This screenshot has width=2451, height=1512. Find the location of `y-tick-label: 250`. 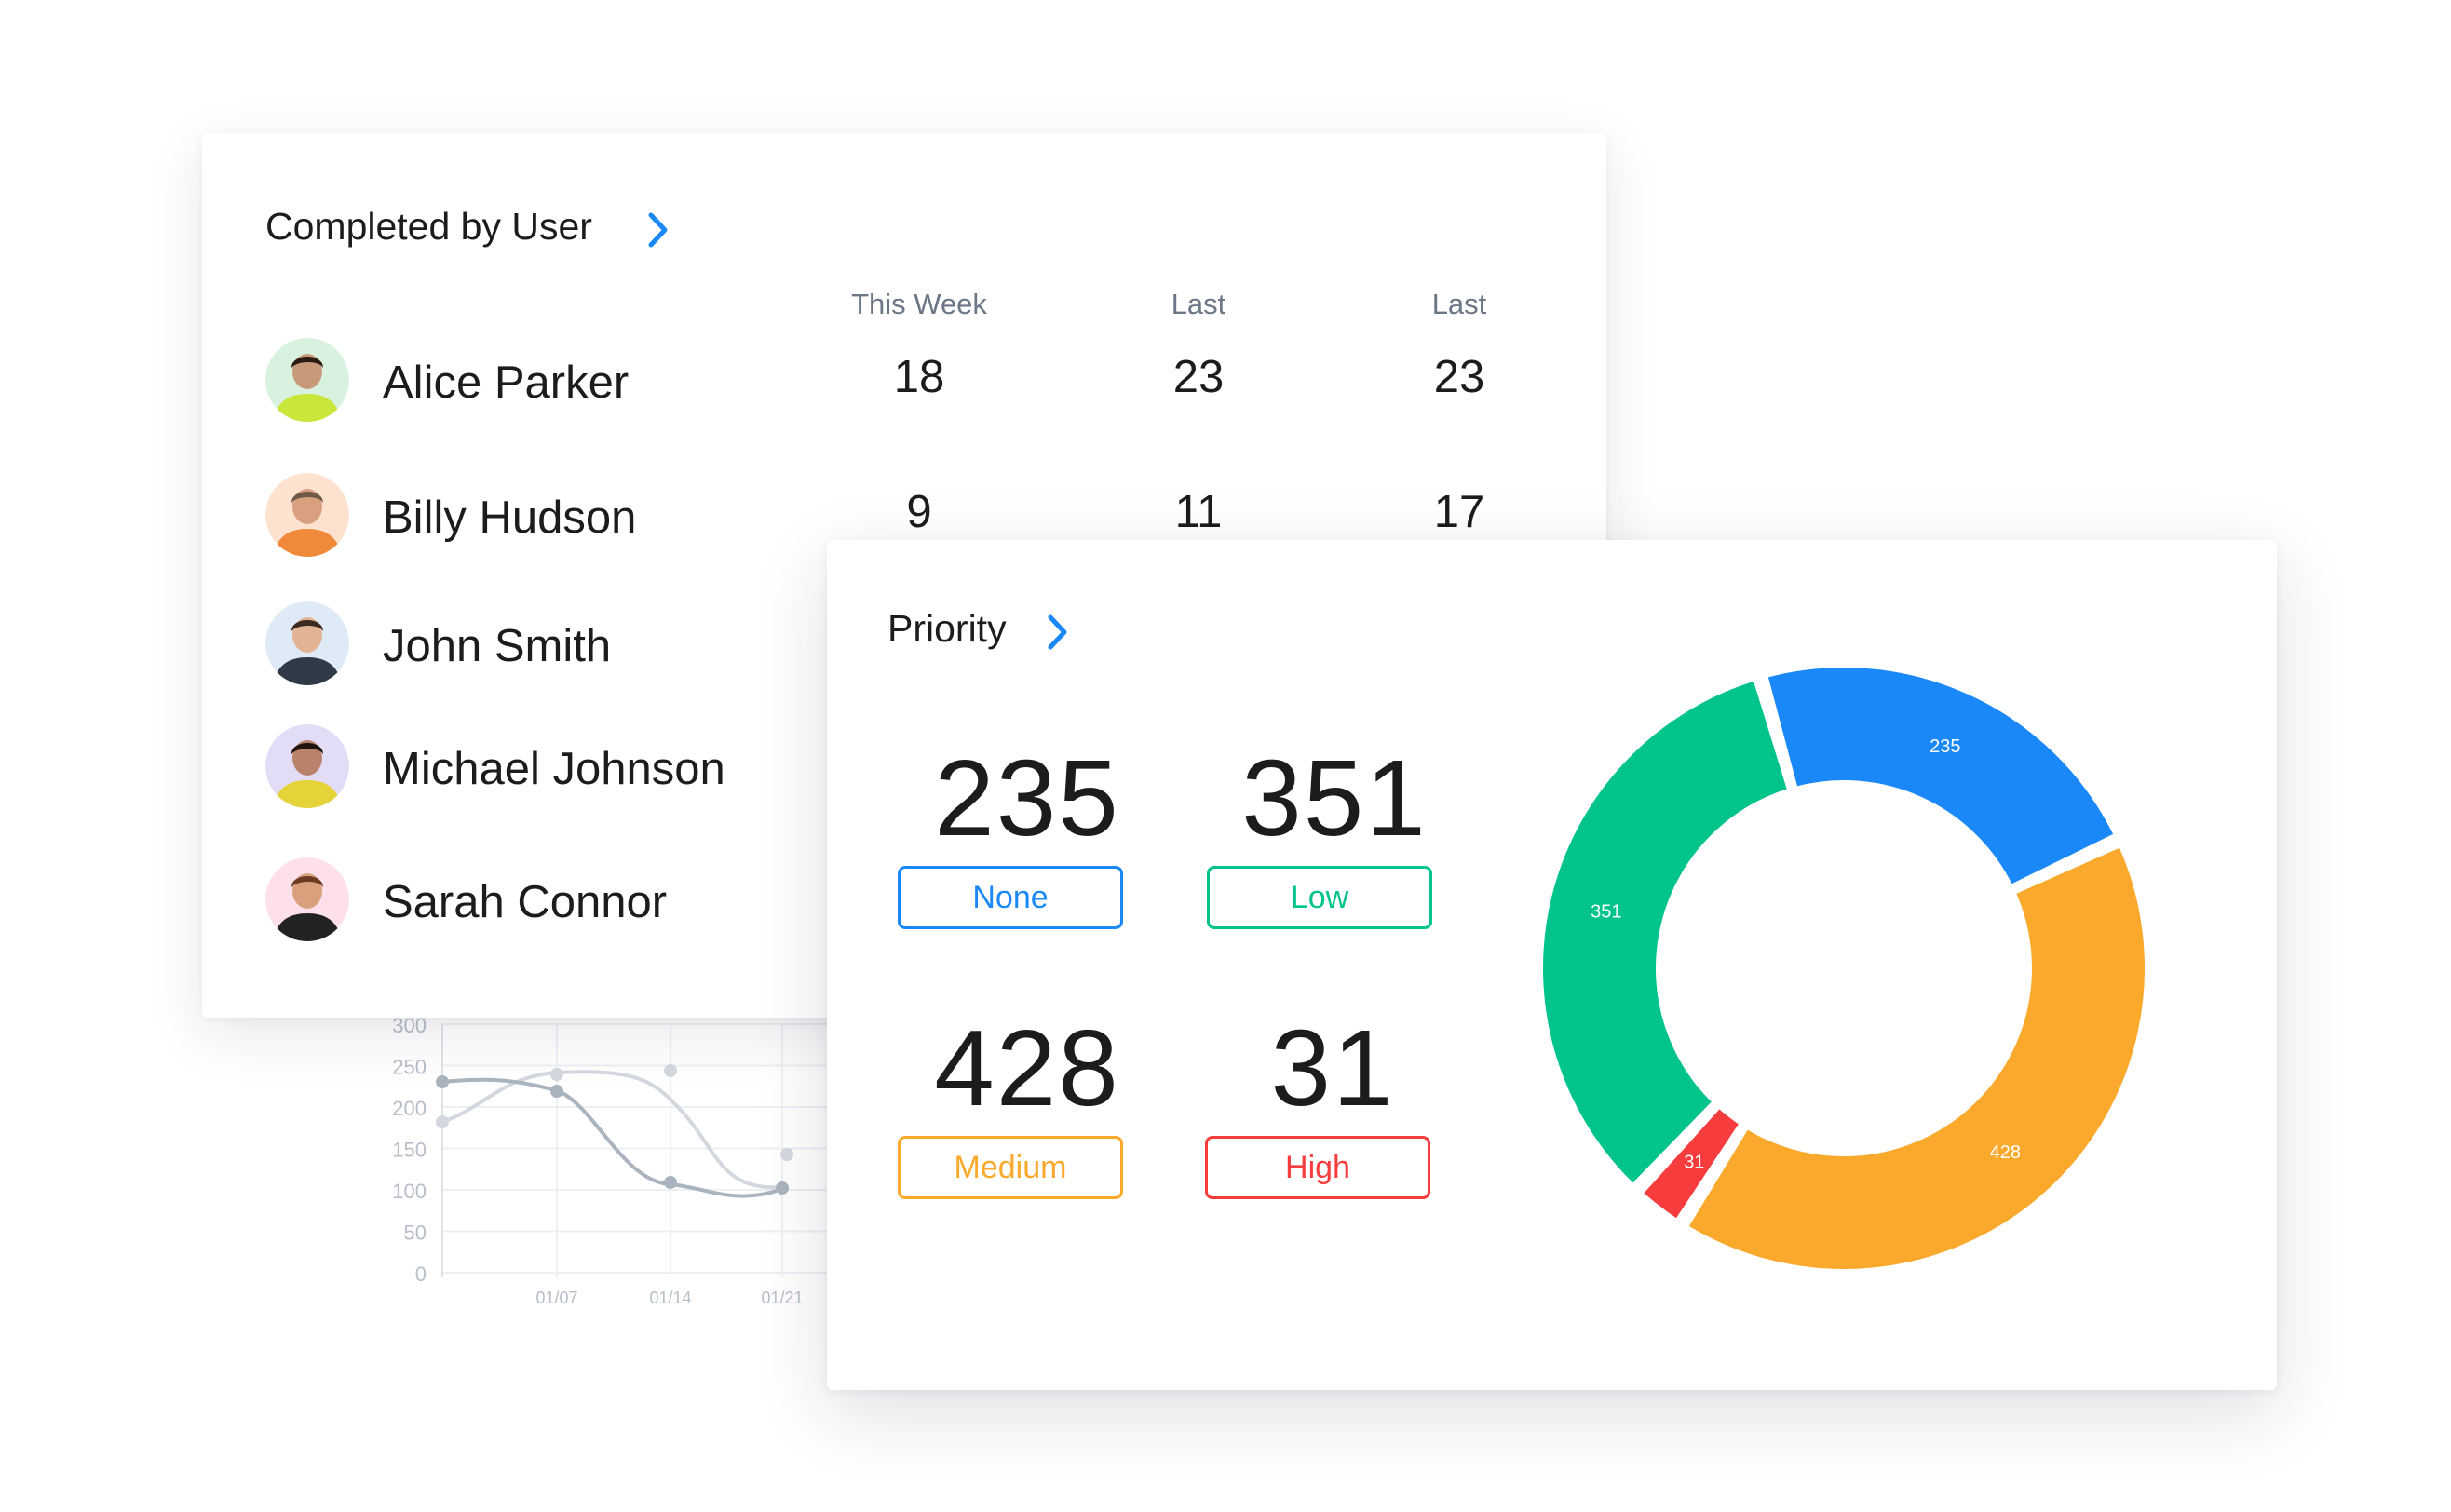

y-tick-label: 250 is located at coordinates (409, 1067).